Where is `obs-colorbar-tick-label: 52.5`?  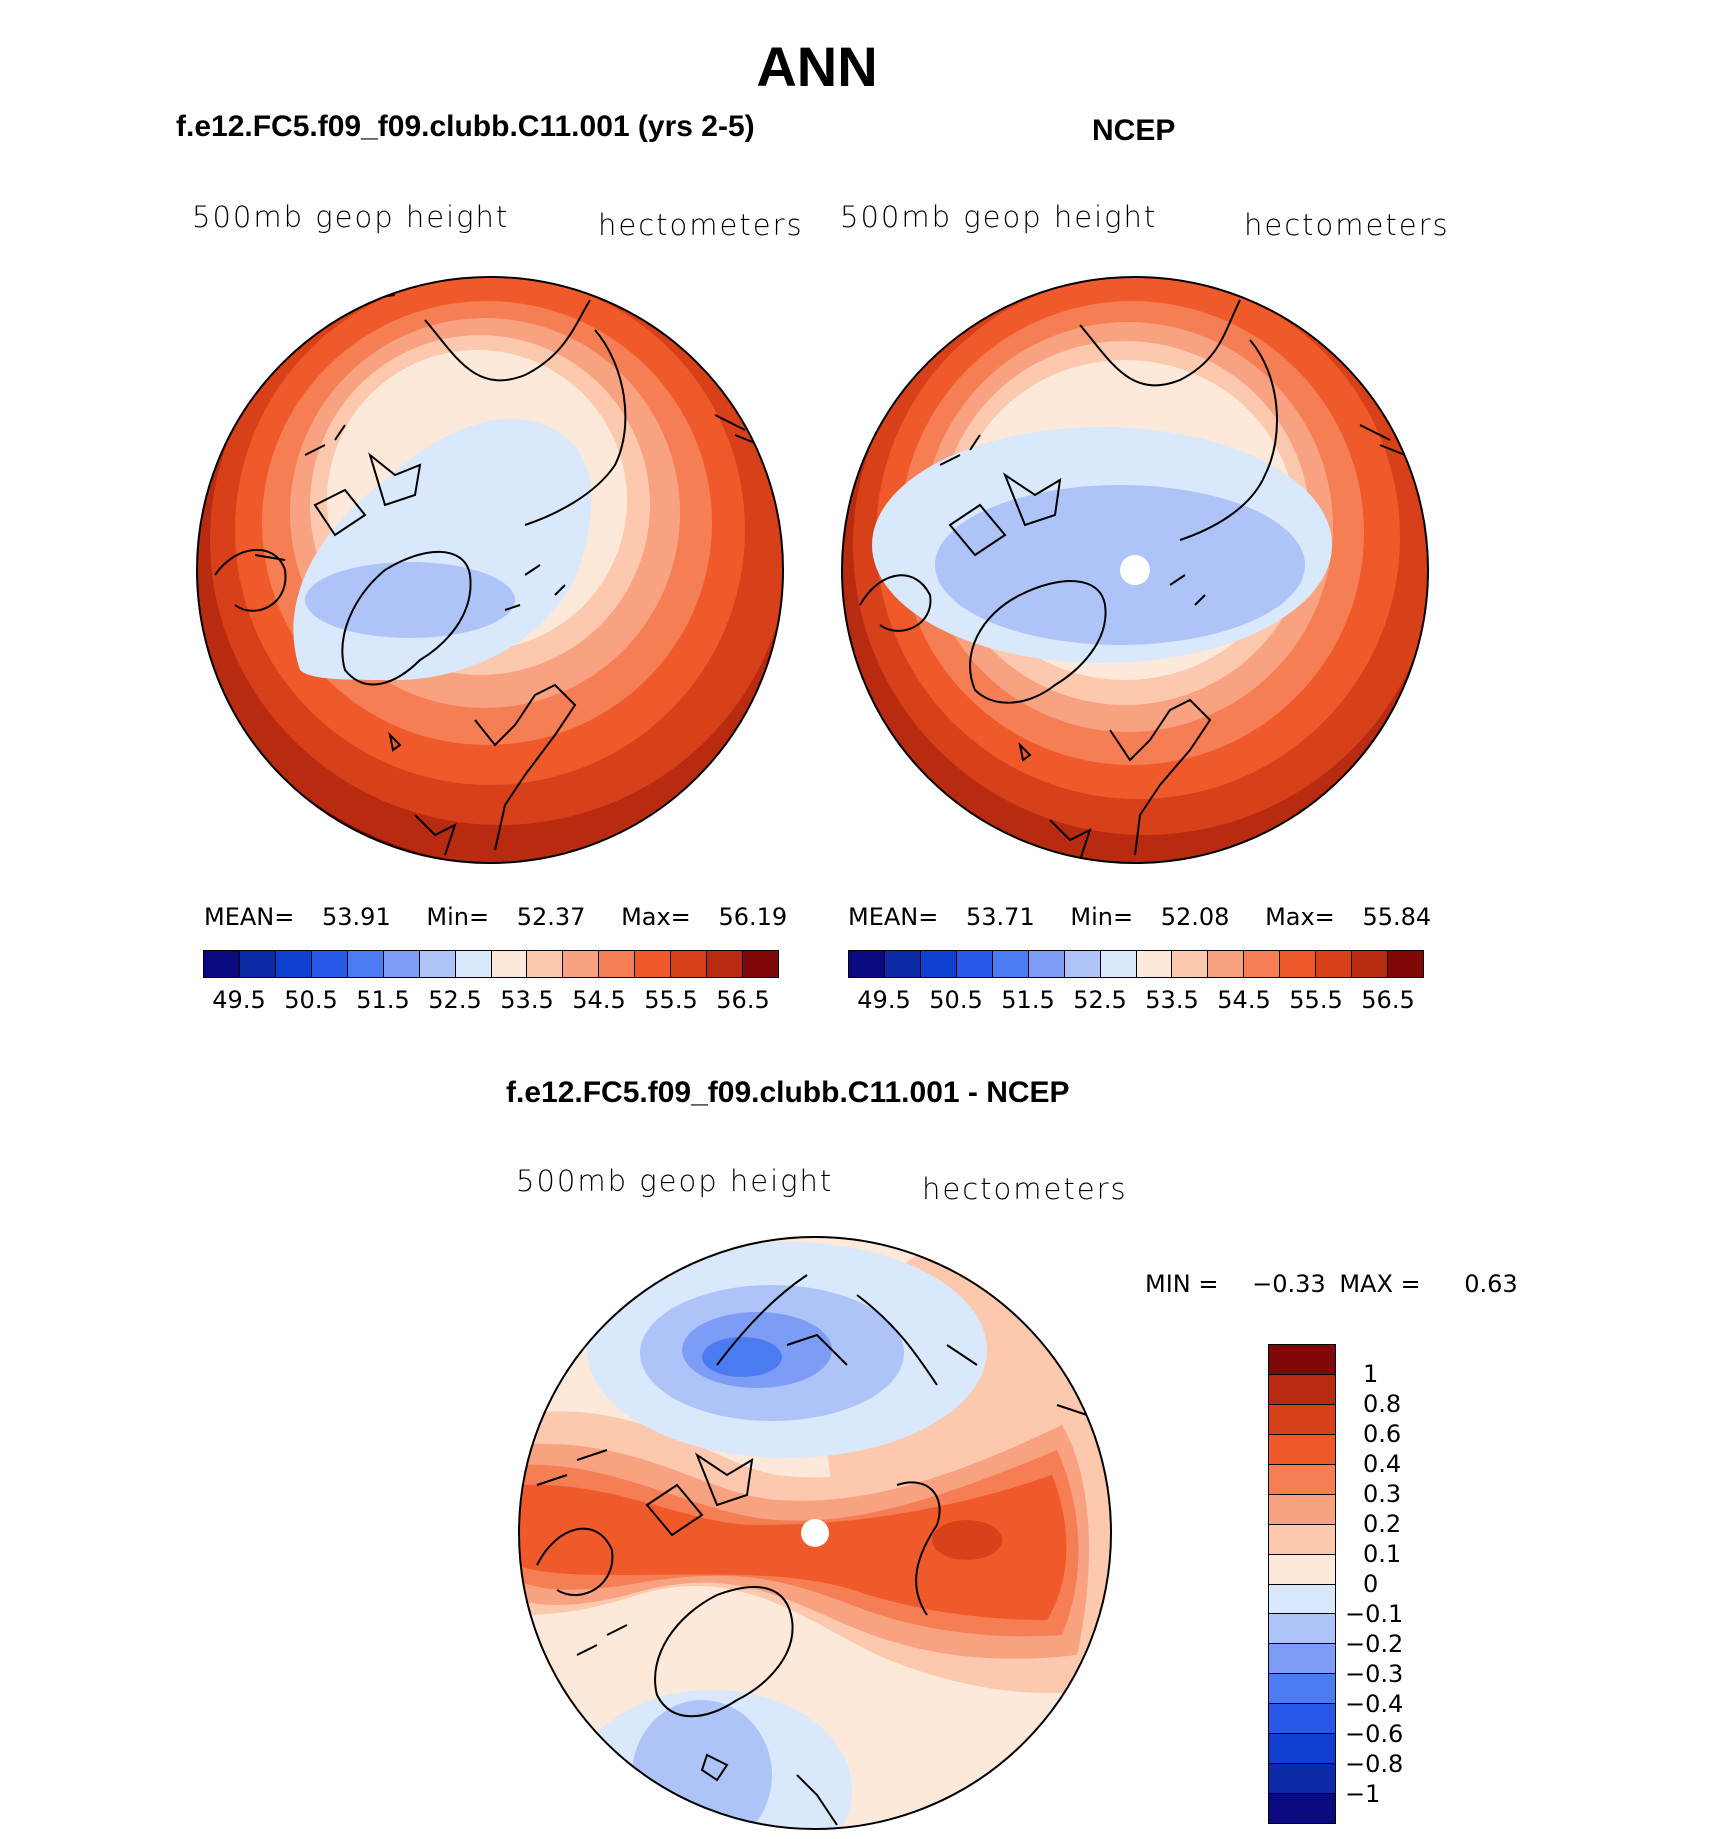 obs-colorbar-tick-label: 52.5 is located at coordinates (1100, 1000).